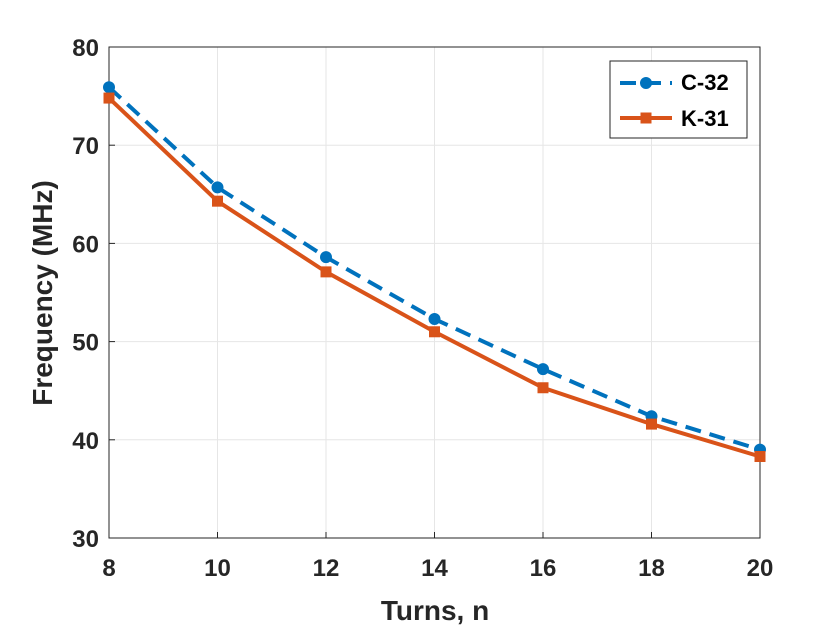 This screenshot has height=630, width=840. What do you see at coordinates (42, 293) in the screenshot?
I see `y-axis-title: Frequency (MHz)` at bounding box center [42, 293].